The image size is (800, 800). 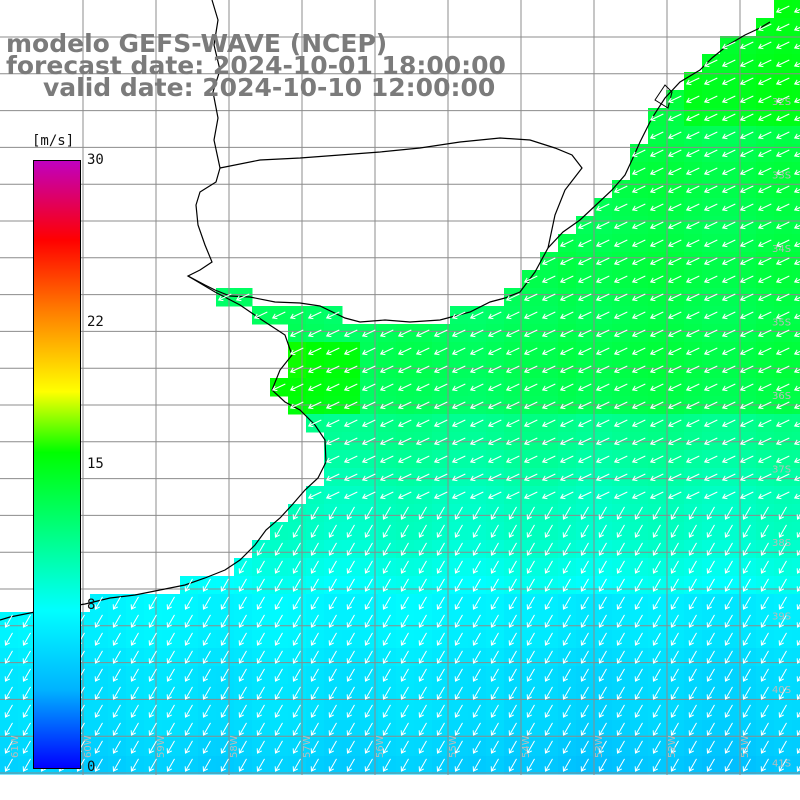 What do you see at coordinates (781, 102) in the screenshot?
I see `latitude-label: 32S` at bounding box center [781, 102].